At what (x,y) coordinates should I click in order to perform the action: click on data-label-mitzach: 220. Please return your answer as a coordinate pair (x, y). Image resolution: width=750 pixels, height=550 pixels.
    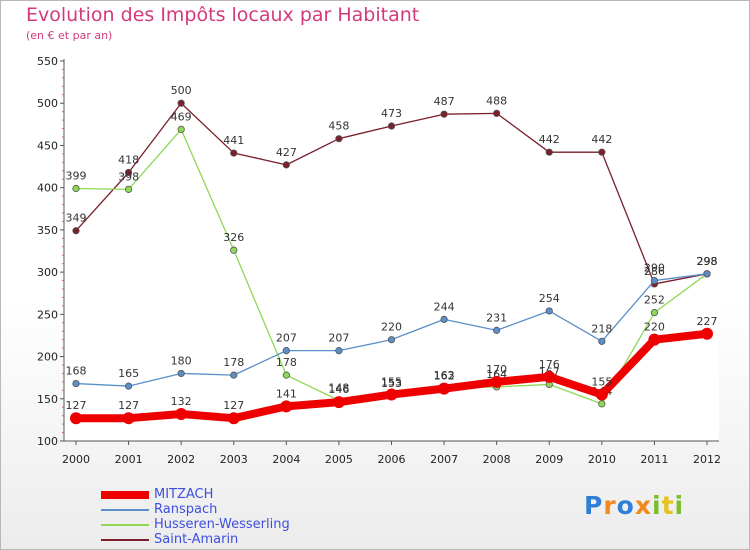
    Looking at the image, I should click on (654, 327).